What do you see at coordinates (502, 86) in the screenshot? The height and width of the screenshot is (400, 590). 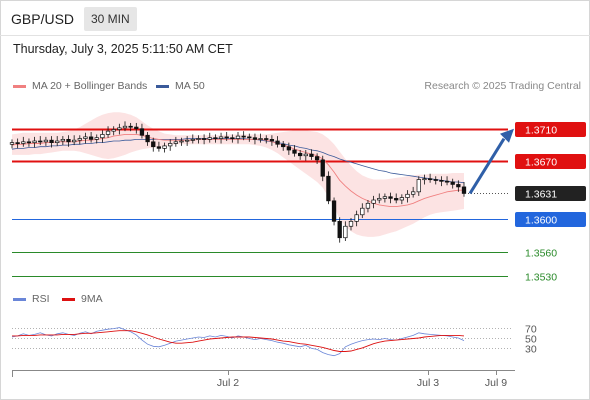 I see `credit-text: Research © 2025 Trading Central` at bounding box center [502, 86].